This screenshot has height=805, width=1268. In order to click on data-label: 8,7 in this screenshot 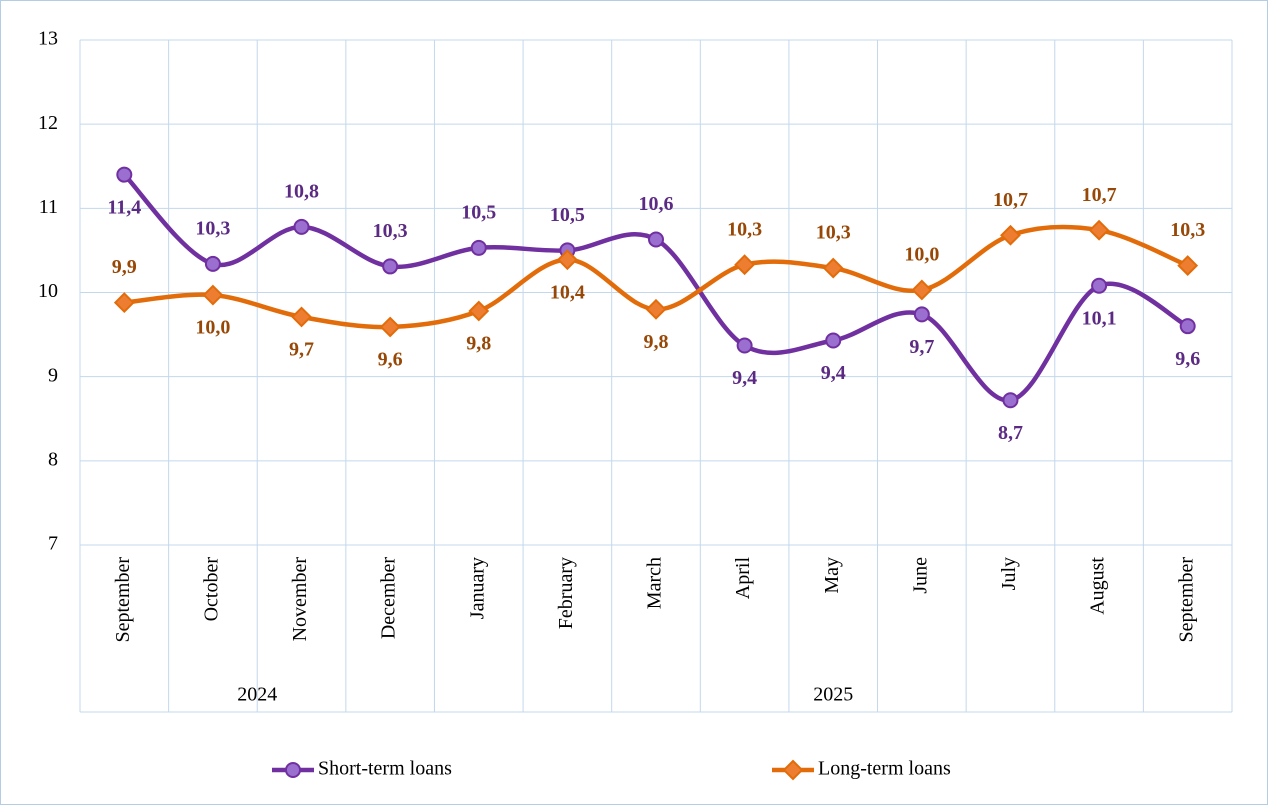, I will do `click(1010, 433)`.